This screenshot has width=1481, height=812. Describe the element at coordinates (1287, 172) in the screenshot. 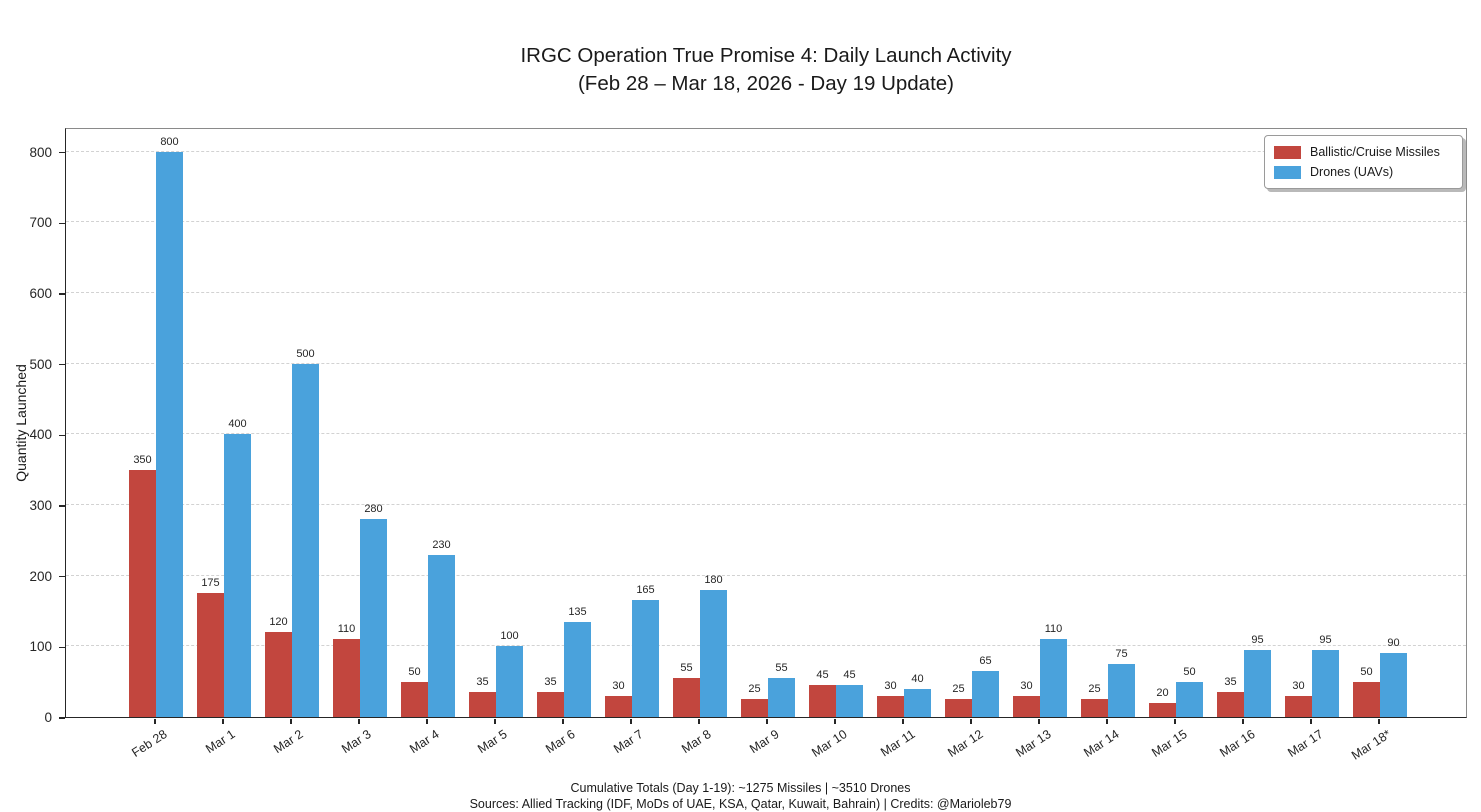

I see `legend-swatch-drones` at that location.